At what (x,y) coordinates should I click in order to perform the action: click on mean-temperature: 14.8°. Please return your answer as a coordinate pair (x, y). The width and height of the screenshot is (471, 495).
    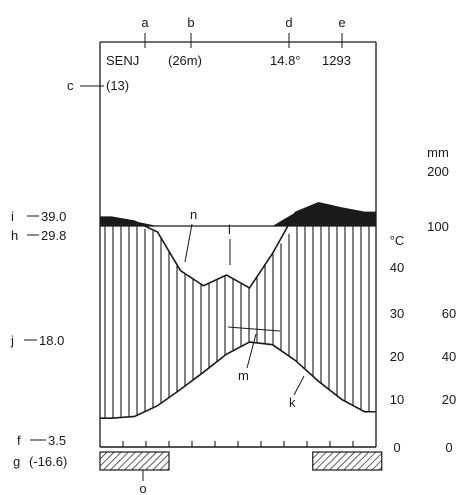
    Looking at the image, I should click on (285, 60).